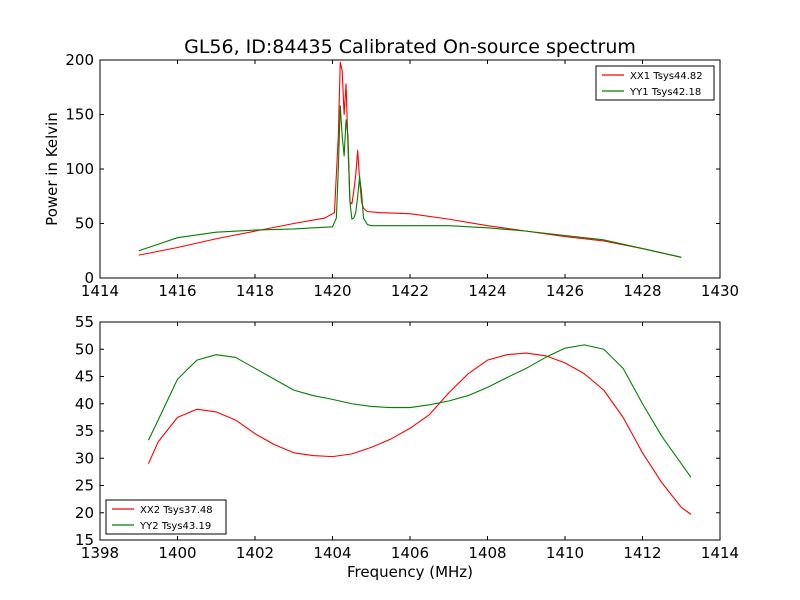 The image size is (800, 600). Describe the element at coordinates (84, 431) in the screenshot. I see `y-tick-label: 35` at that location.